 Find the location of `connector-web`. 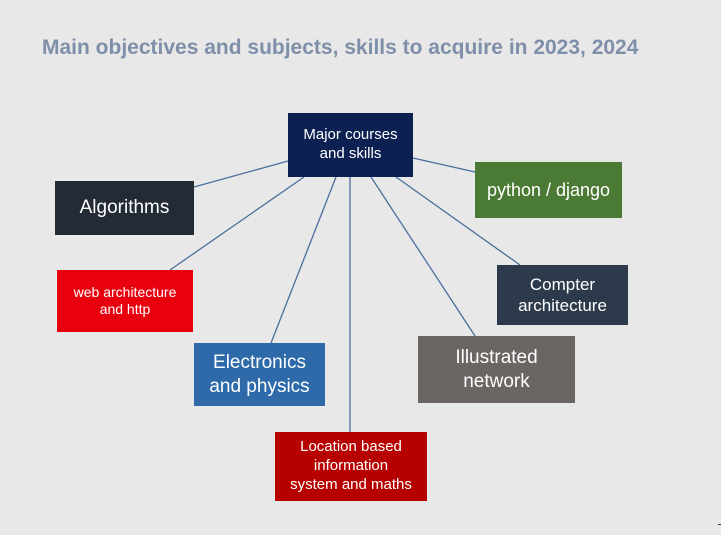

connector-web is located at coordinates (237, 223).